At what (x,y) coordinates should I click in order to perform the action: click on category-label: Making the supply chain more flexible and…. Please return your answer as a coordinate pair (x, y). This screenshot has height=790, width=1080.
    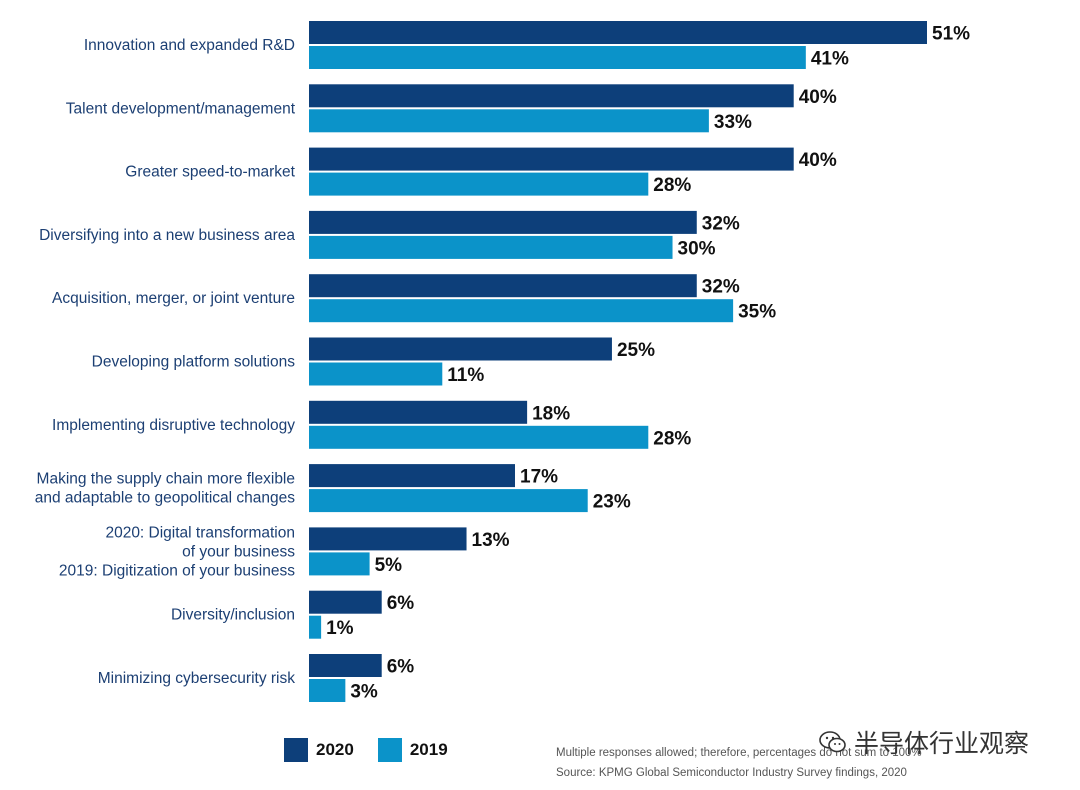
    Looking at the image, I should click on (165, 489).